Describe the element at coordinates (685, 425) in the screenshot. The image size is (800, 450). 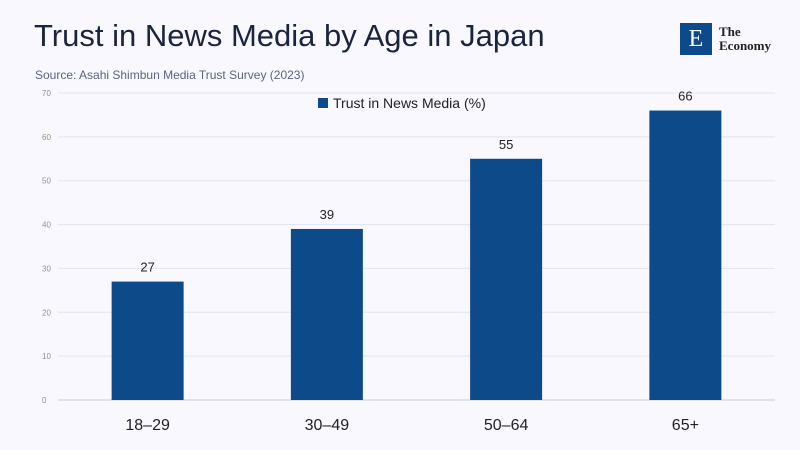
I see `x-tick-label: 65+` at that location.